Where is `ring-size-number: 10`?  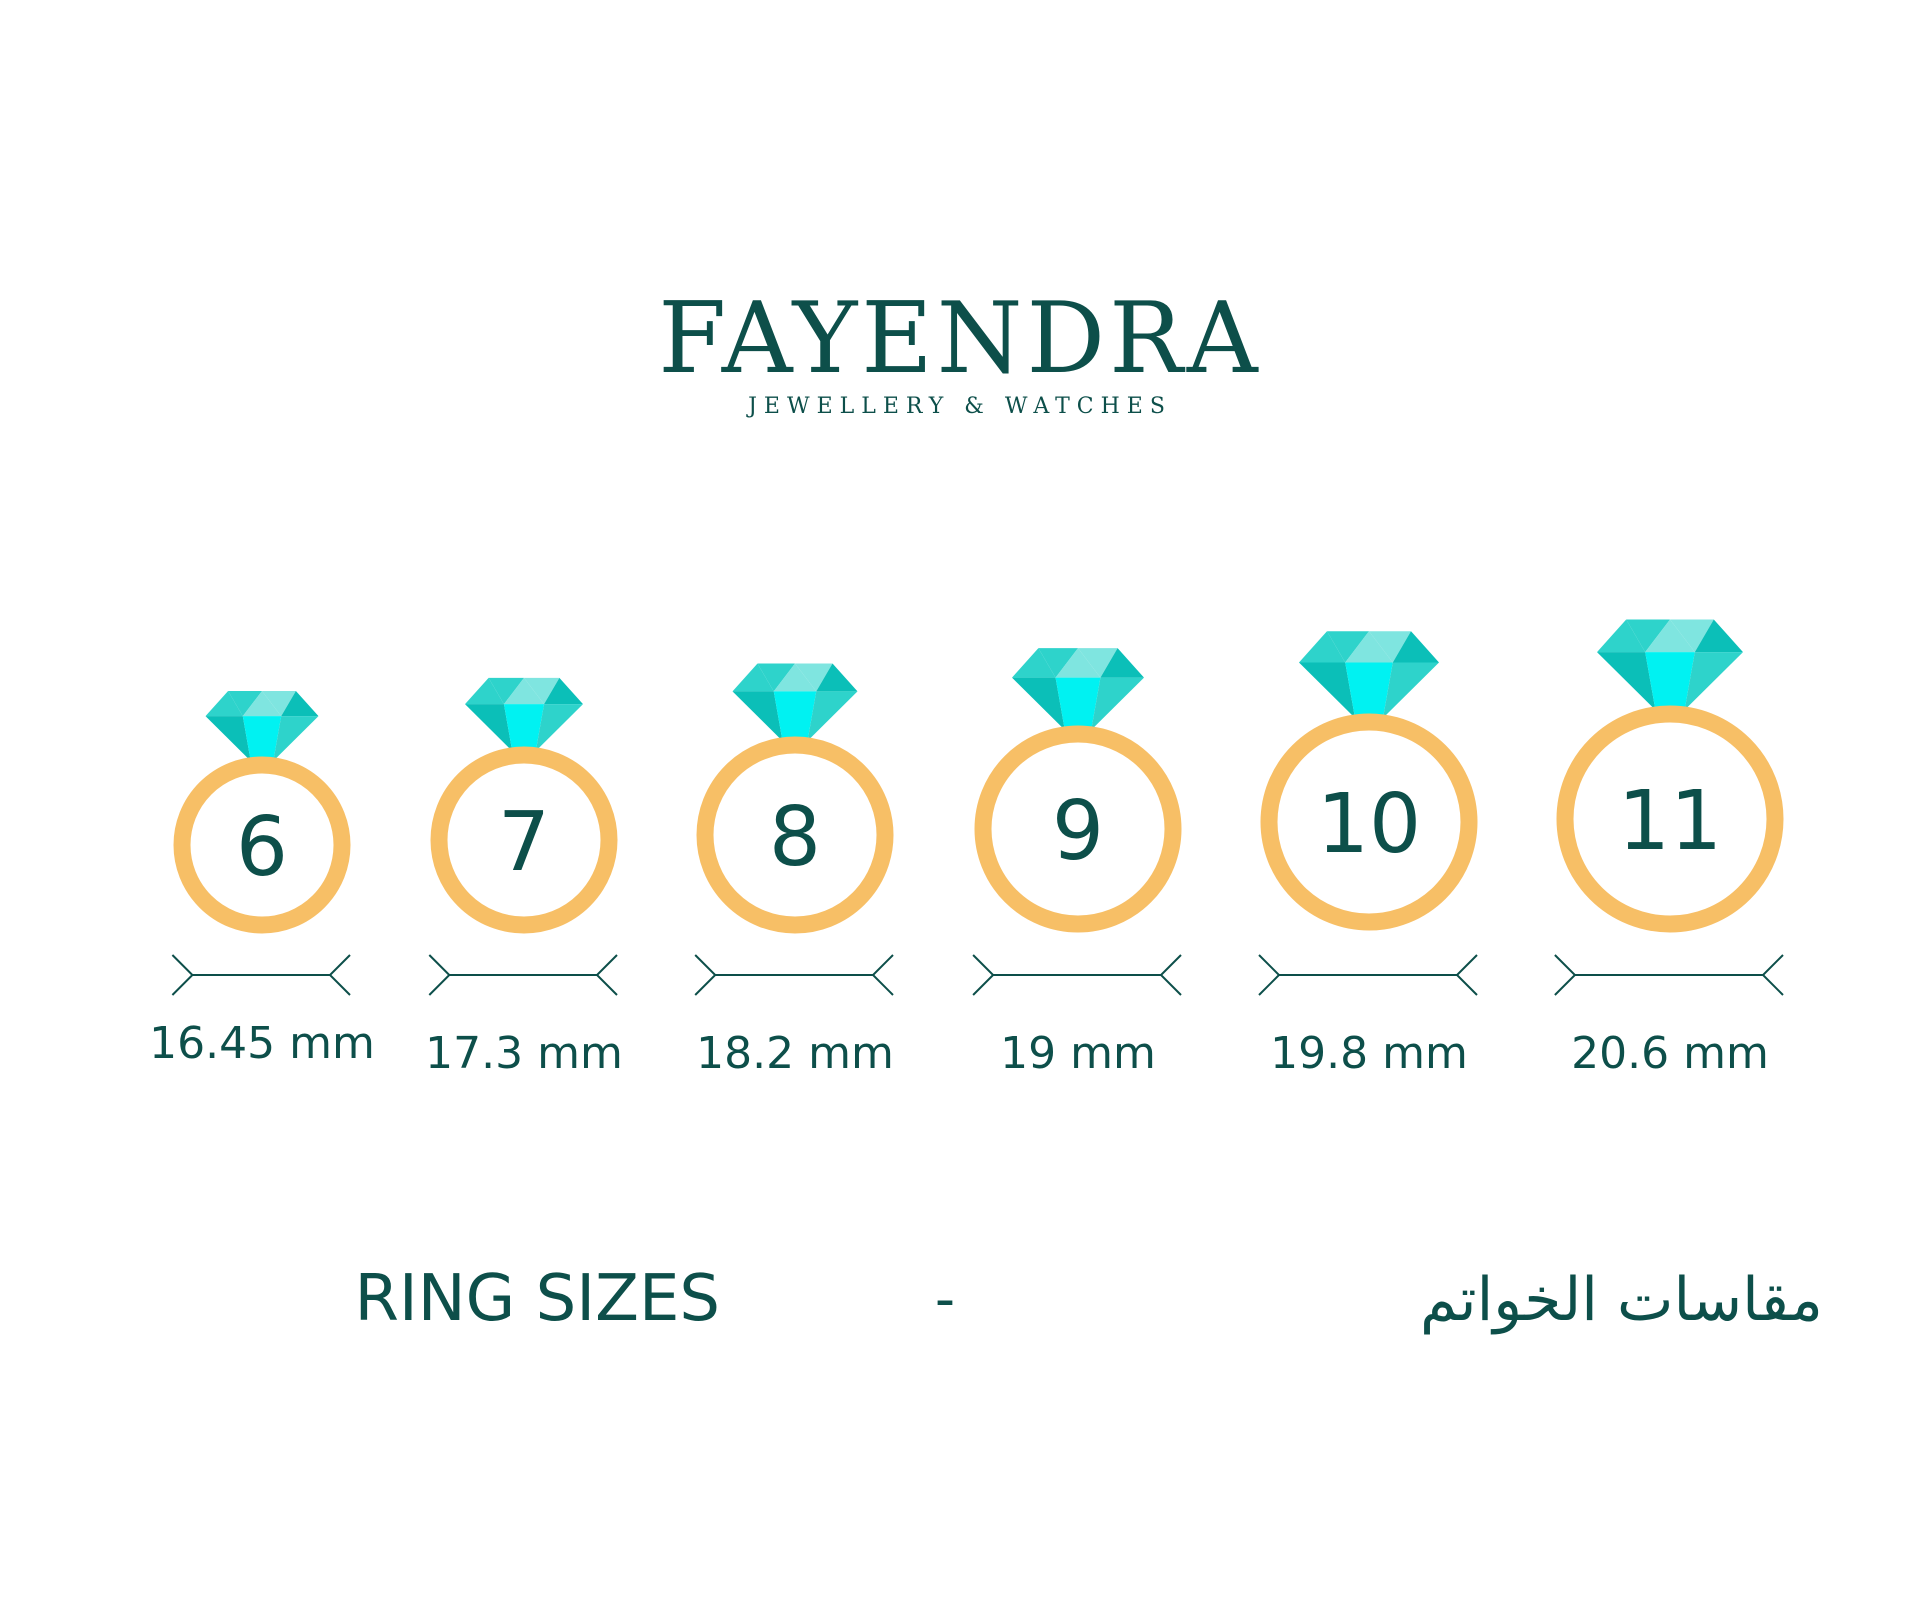 ring-size-number: 10 is located at coordinates (1369, 824).